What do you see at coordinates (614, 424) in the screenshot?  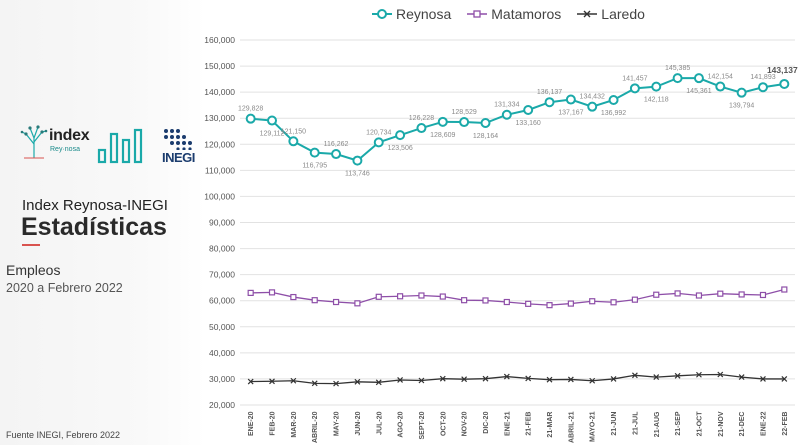 I see `x-tick-label: 21-JUN` at bounding box center [614, 424].